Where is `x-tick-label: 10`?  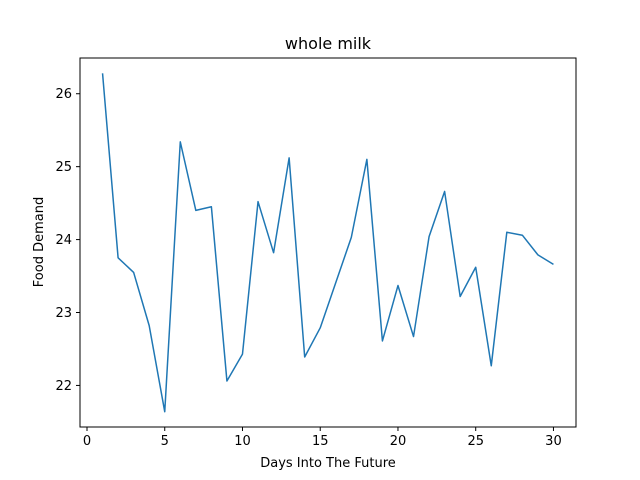
x-tick-label: 10 is located at coordinates (242, 441).